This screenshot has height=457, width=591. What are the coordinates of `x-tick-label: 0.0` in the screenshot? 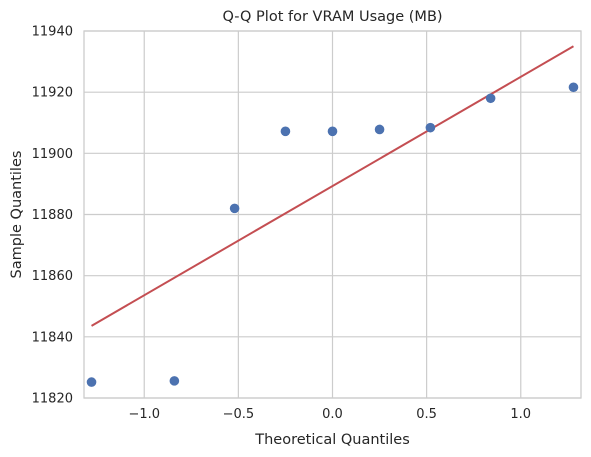 It's located at (332, 414).